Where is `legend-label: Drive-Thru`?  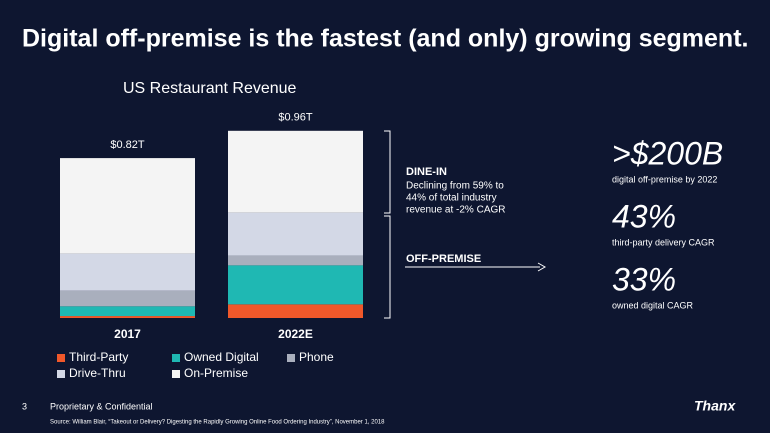
legend-label: Drive-Thru is located at coordinates (97, 373).